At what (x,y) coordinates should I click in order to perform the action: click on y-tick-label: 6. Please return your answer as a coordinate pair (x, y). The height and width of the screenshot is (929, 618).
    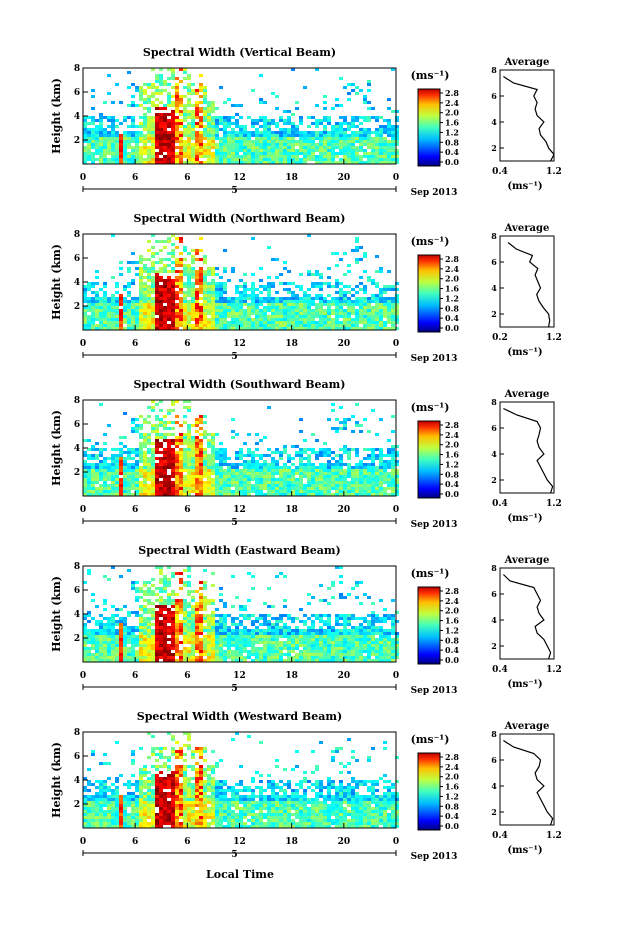
    Looking at the image, I should click on (77, 757).